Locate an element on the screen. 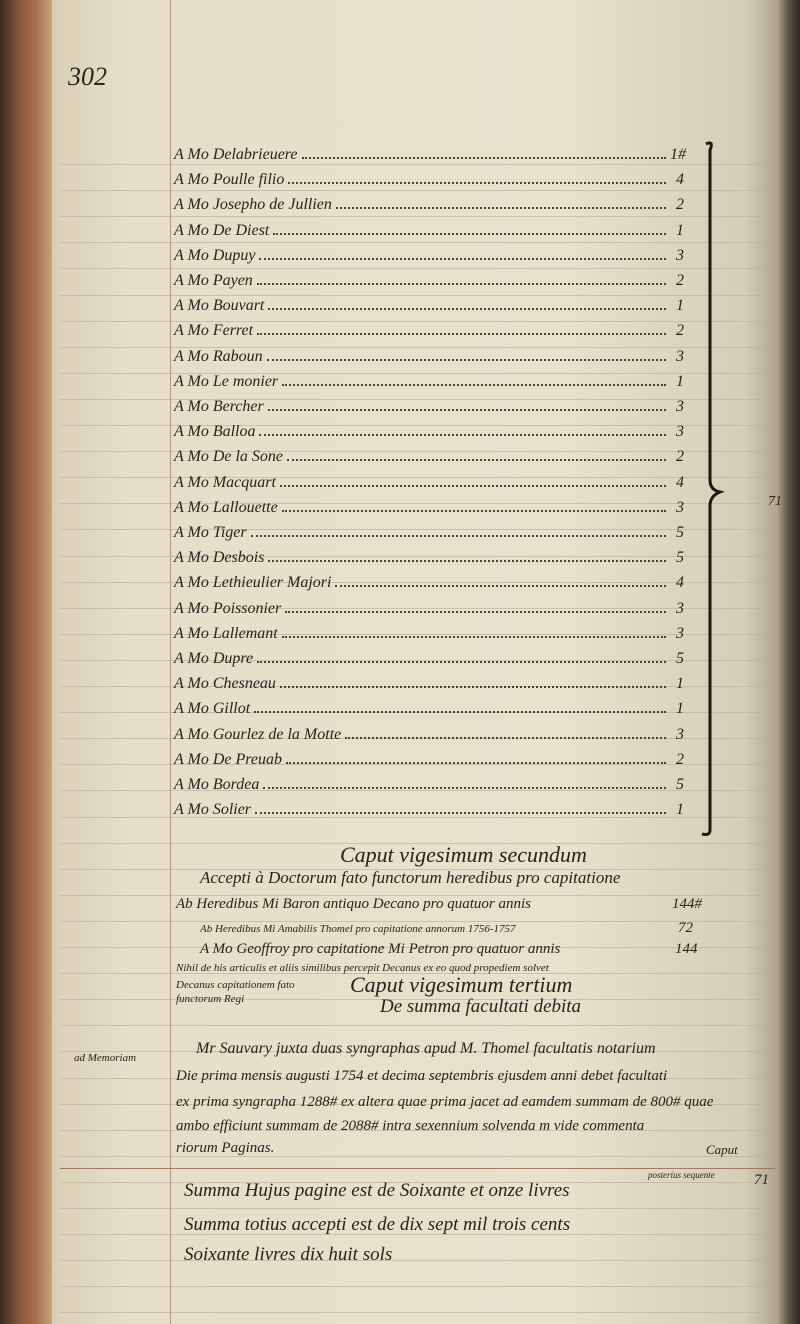  paragraph-line-5: riorum Paginas. is located at coordinates (225, 1148).